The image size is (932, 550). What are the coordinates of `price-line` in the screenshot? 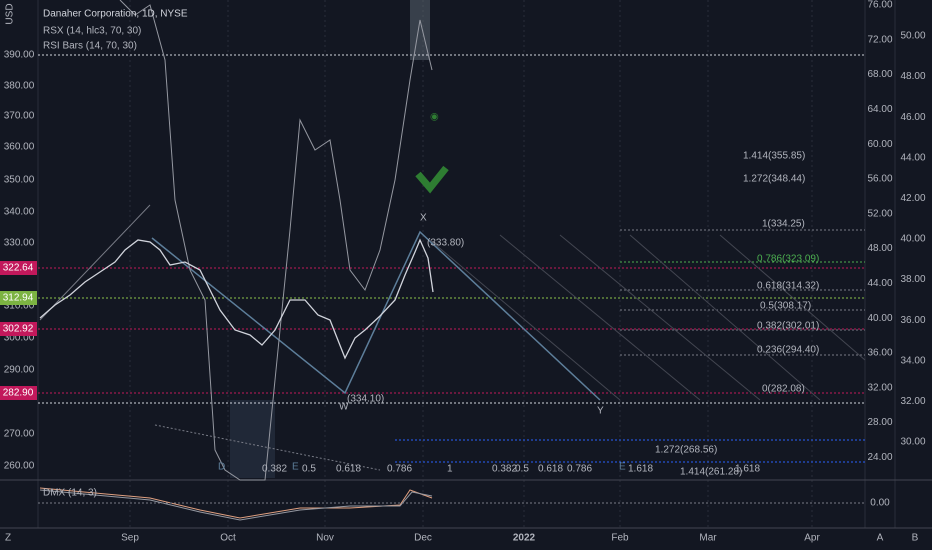 It's located at (236, 299).